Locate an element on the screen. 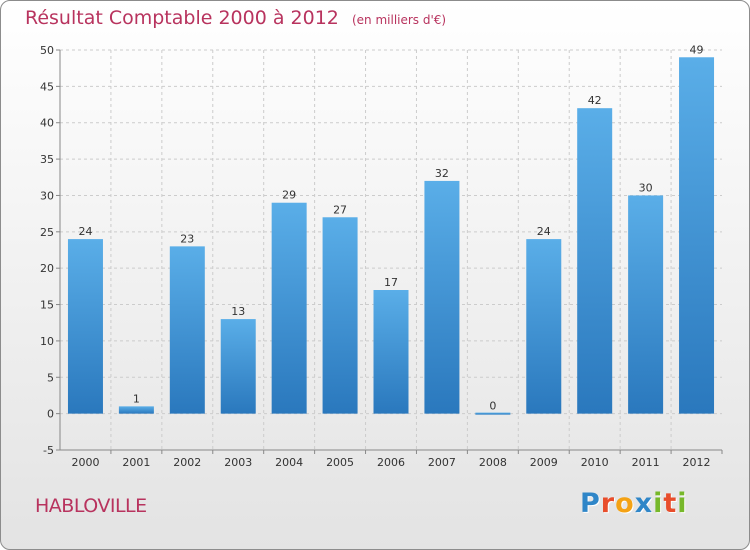 The width and height of the screenshot is (750, 550). x-tick-label: 2008 is located at coordinates (493, 462).